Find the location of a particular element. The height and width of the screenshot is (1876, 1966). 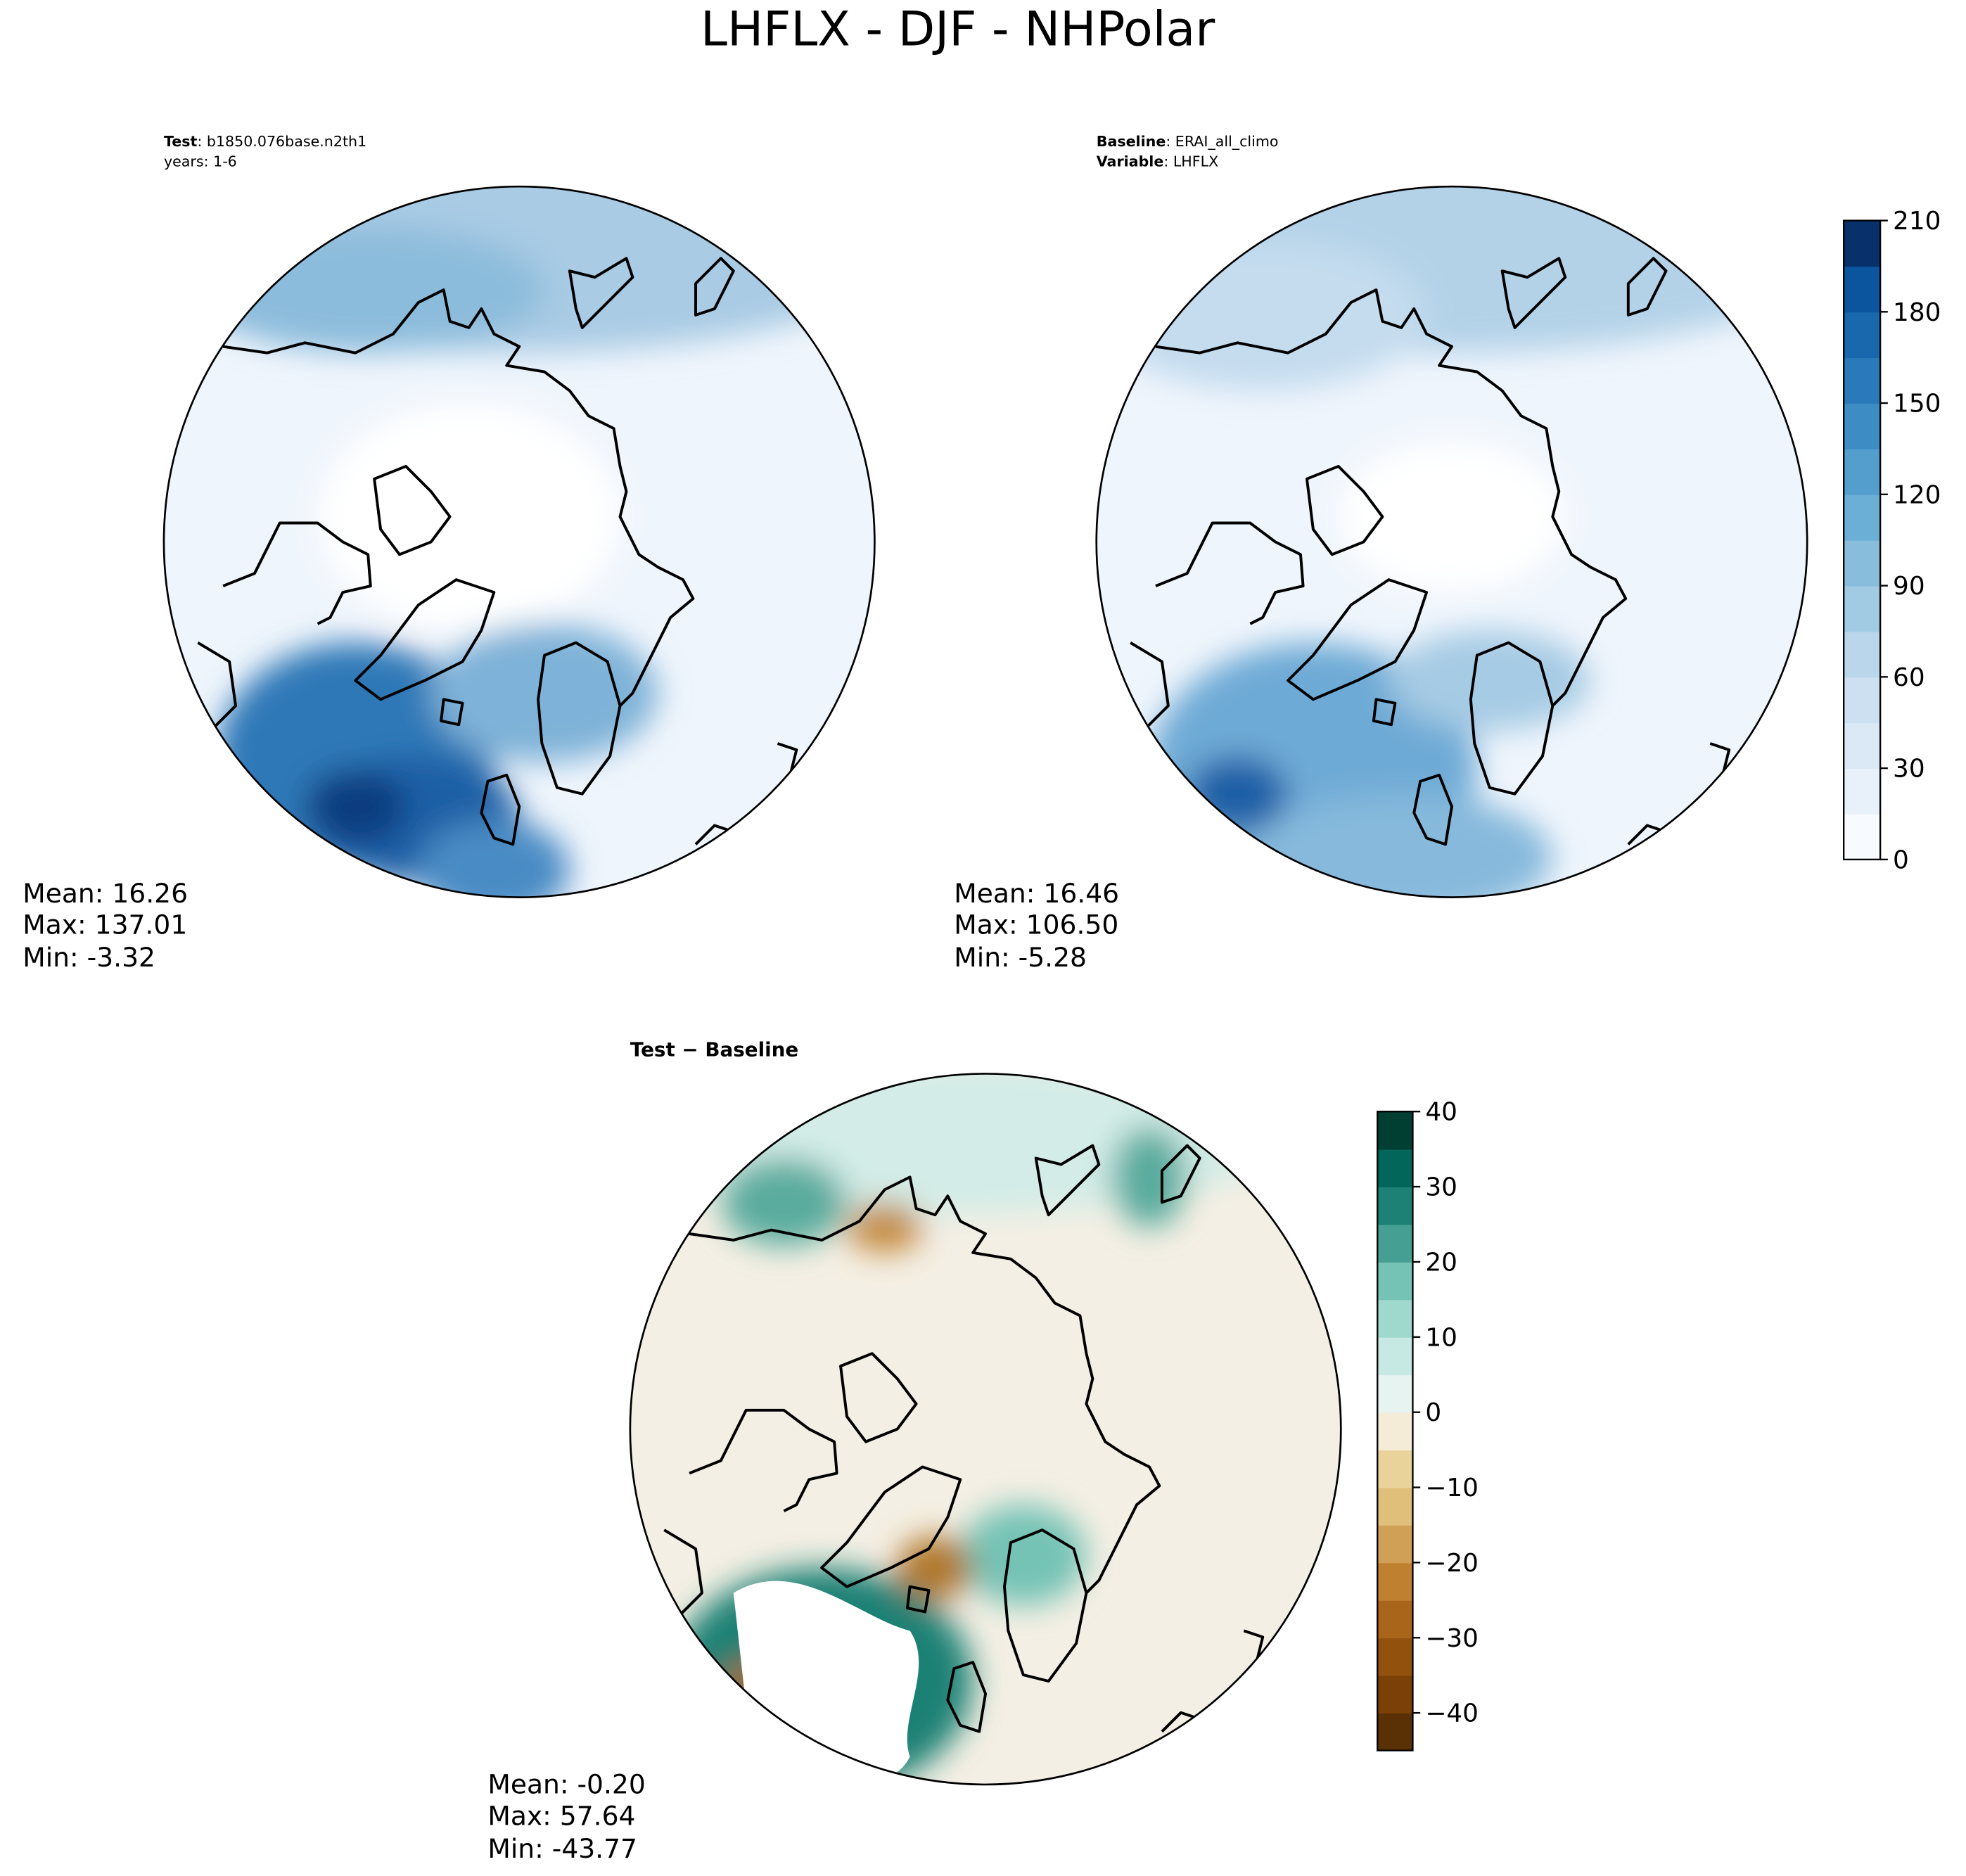

stat: Max: 106.50 is located at coordinates (1036, 925).